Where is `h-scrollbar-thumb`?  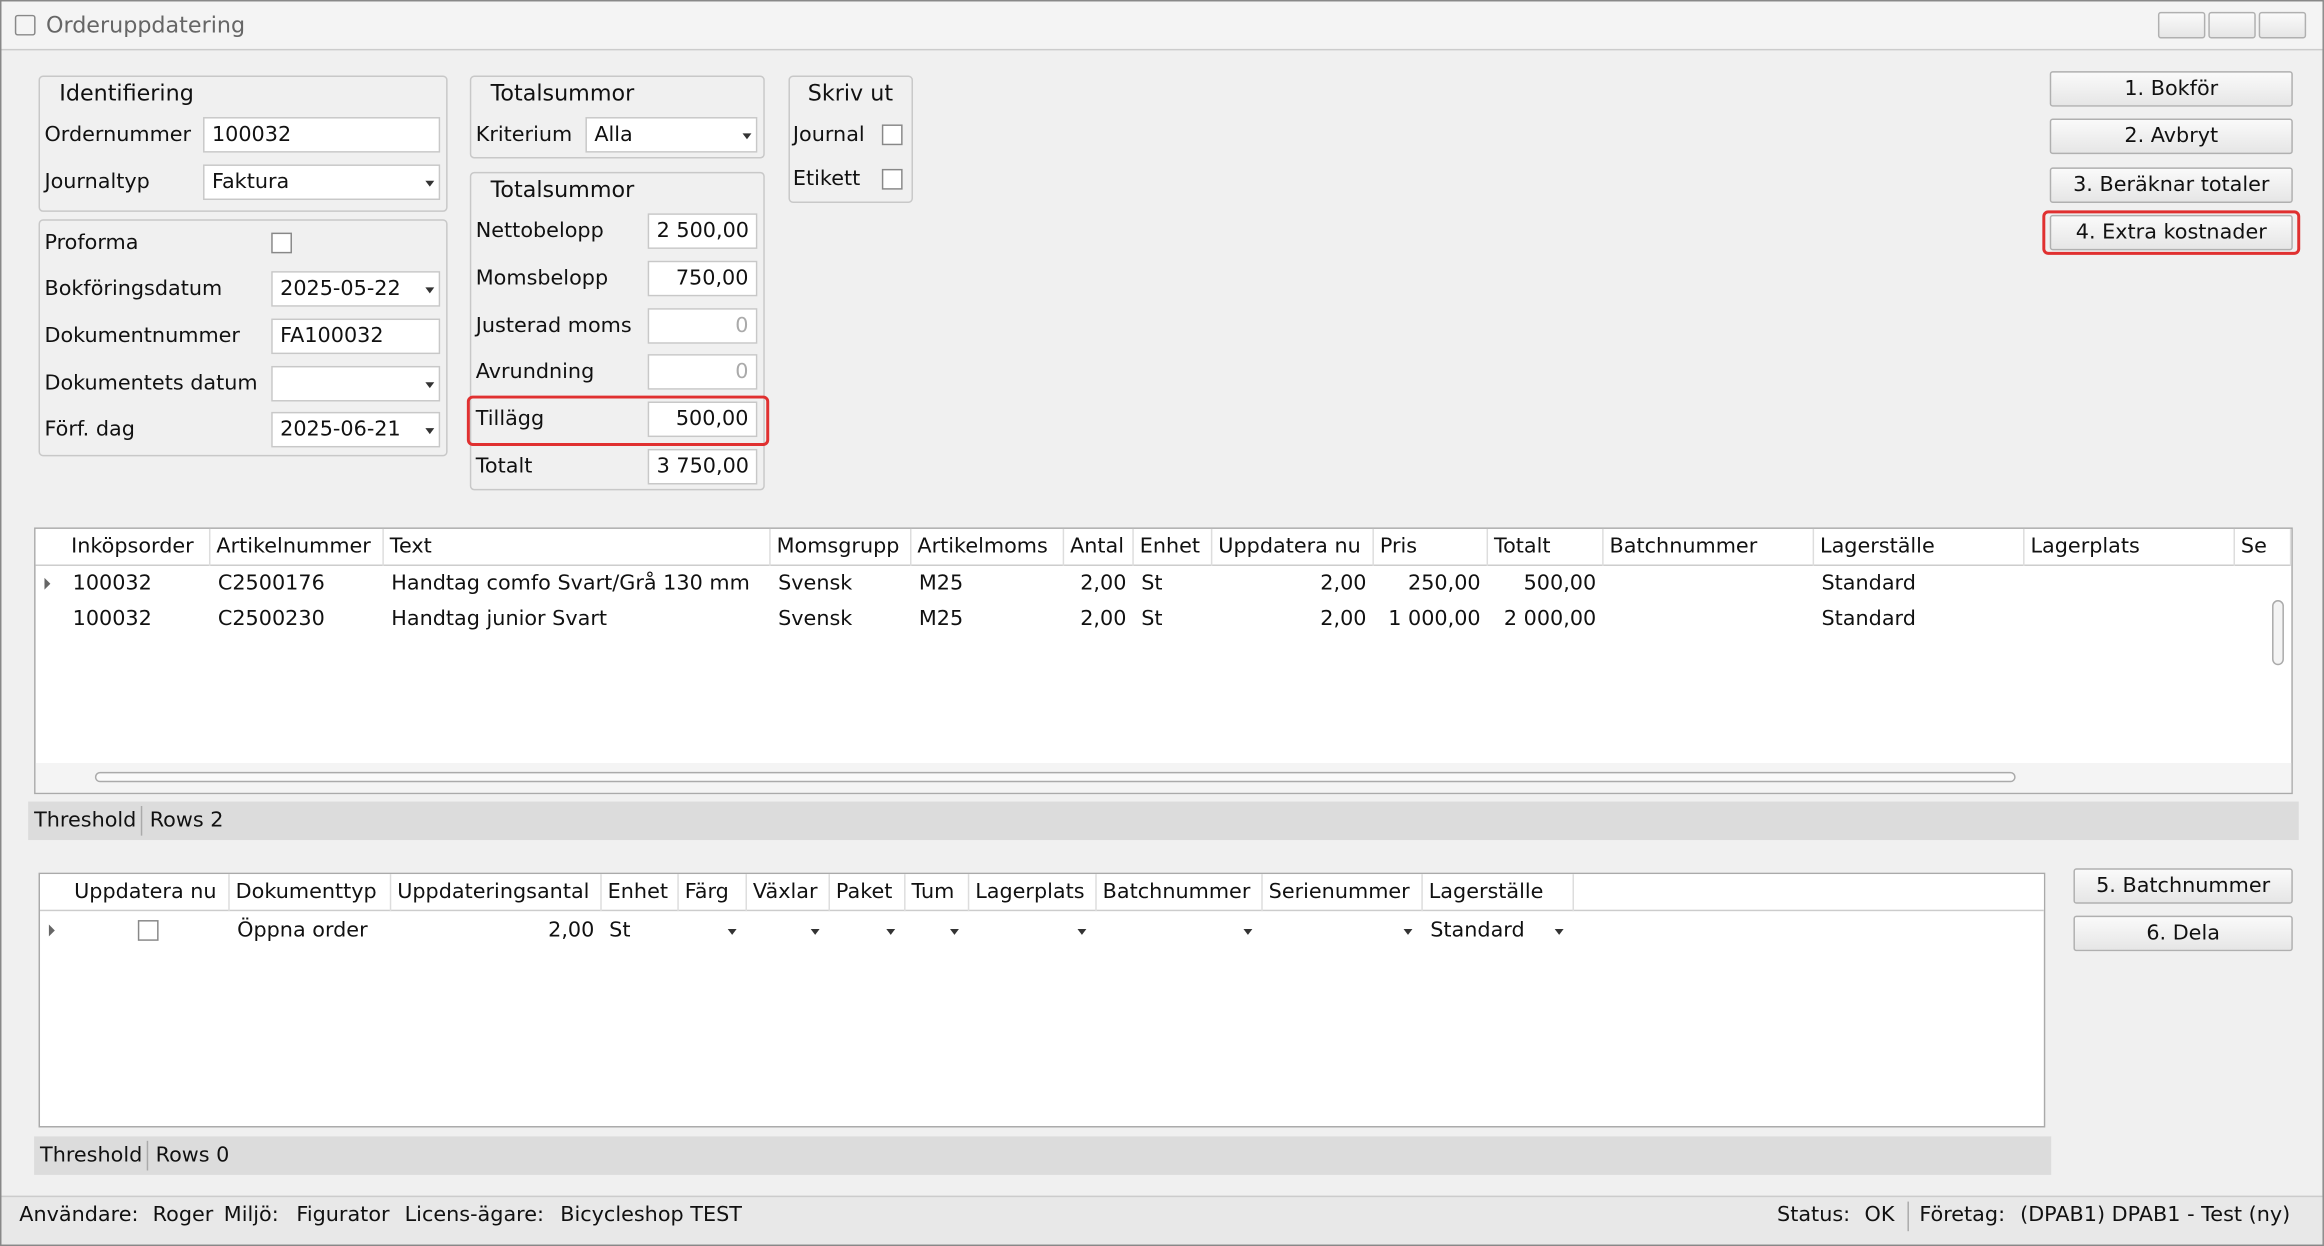 h-scrollbar-thumb is located at coordinates (1055, 777).